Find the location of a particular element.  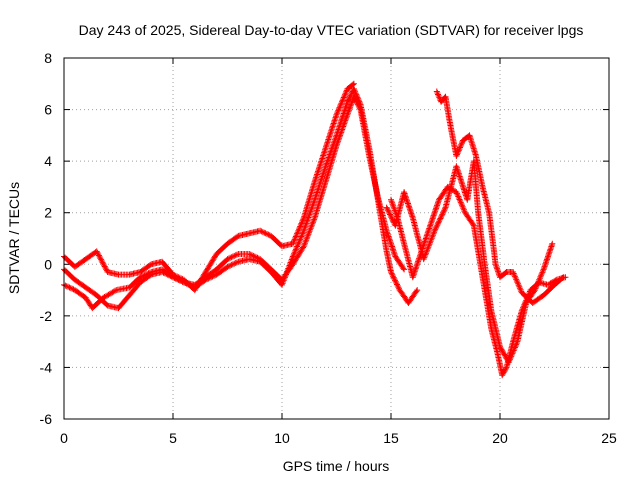

y-tick-label: -6 is located at coordinates (46, 419).